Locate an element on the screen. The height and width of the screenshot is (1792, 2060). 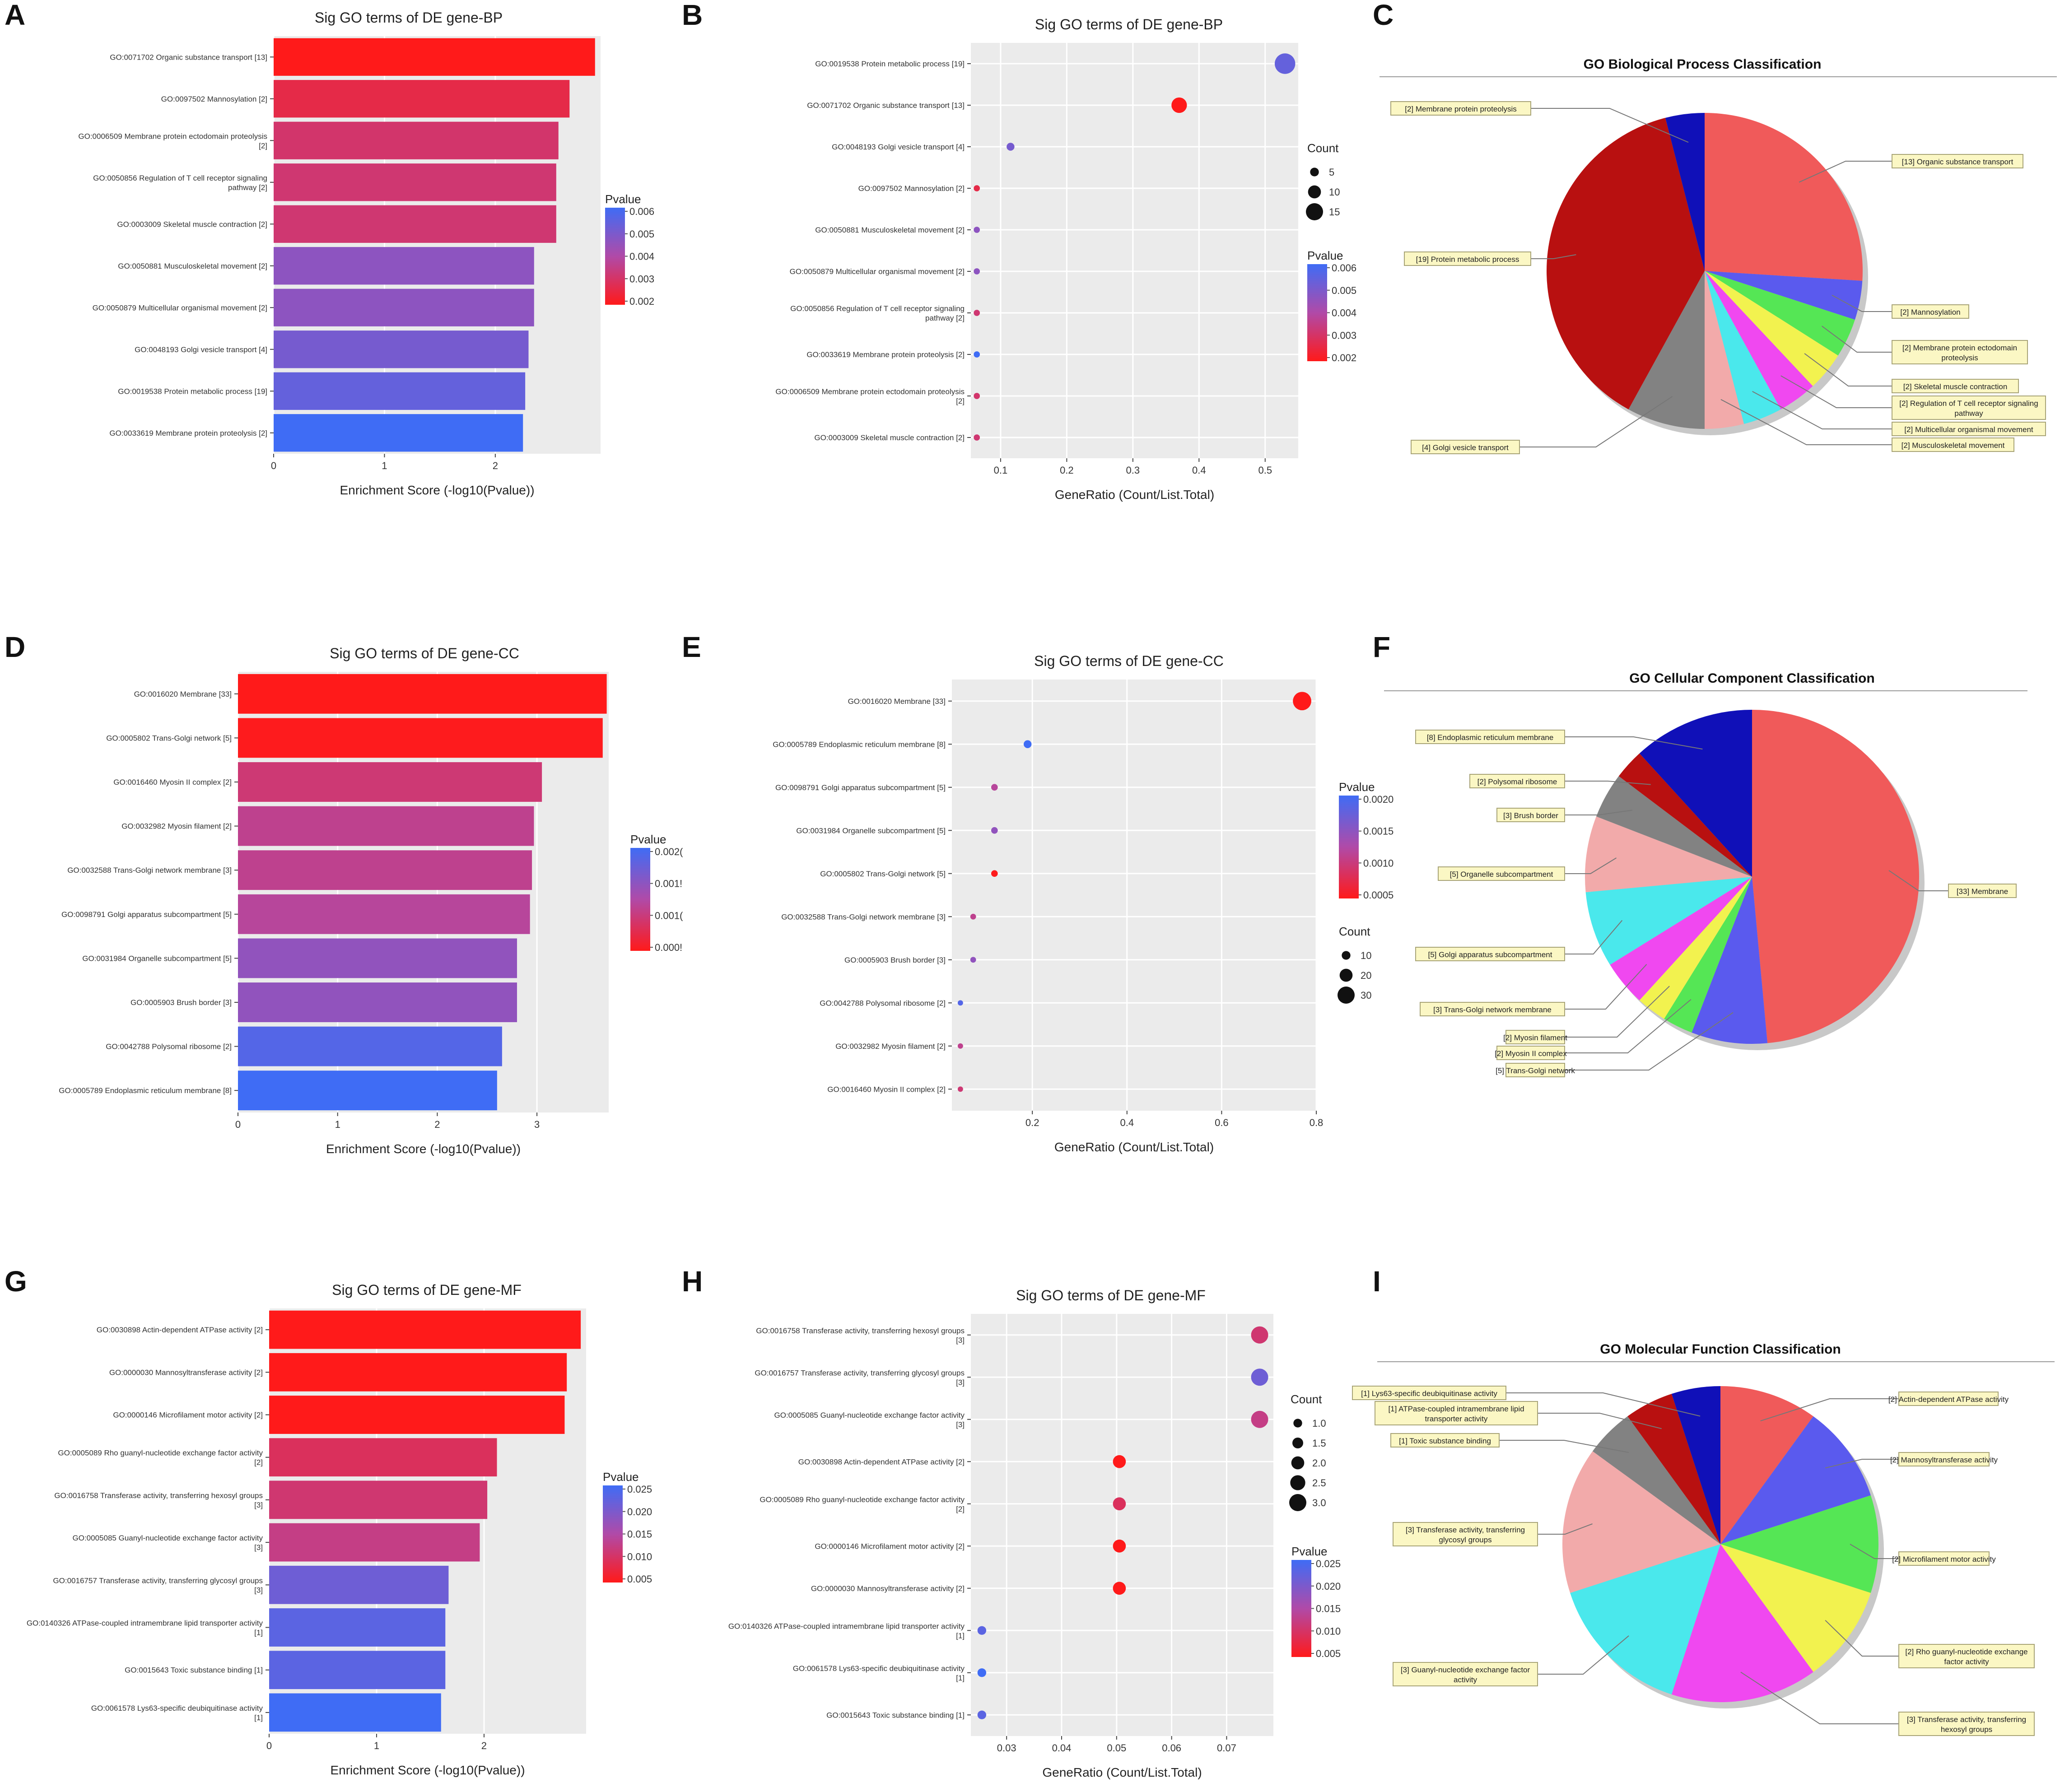
category-label: GO:0015643 Toxic substance binding [1] is located at coordinates (895, 1715).